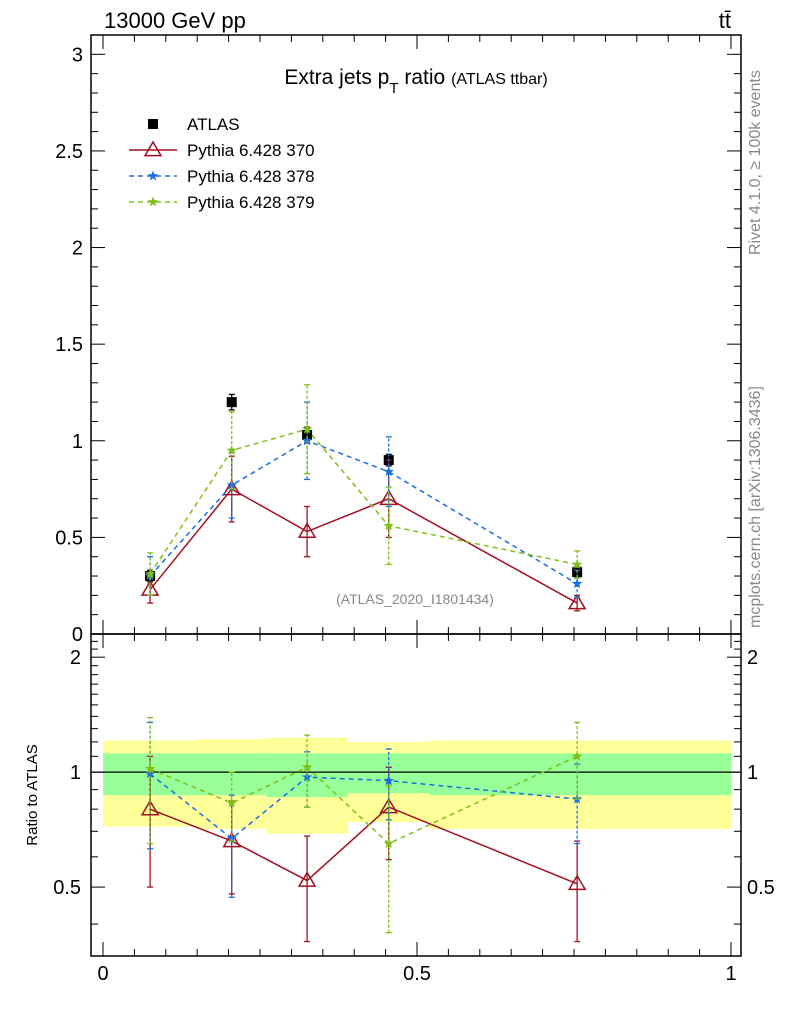  I want to click on rivet-label: Rivet 4.1.0, ≥ 100k events, so click(755, 162).